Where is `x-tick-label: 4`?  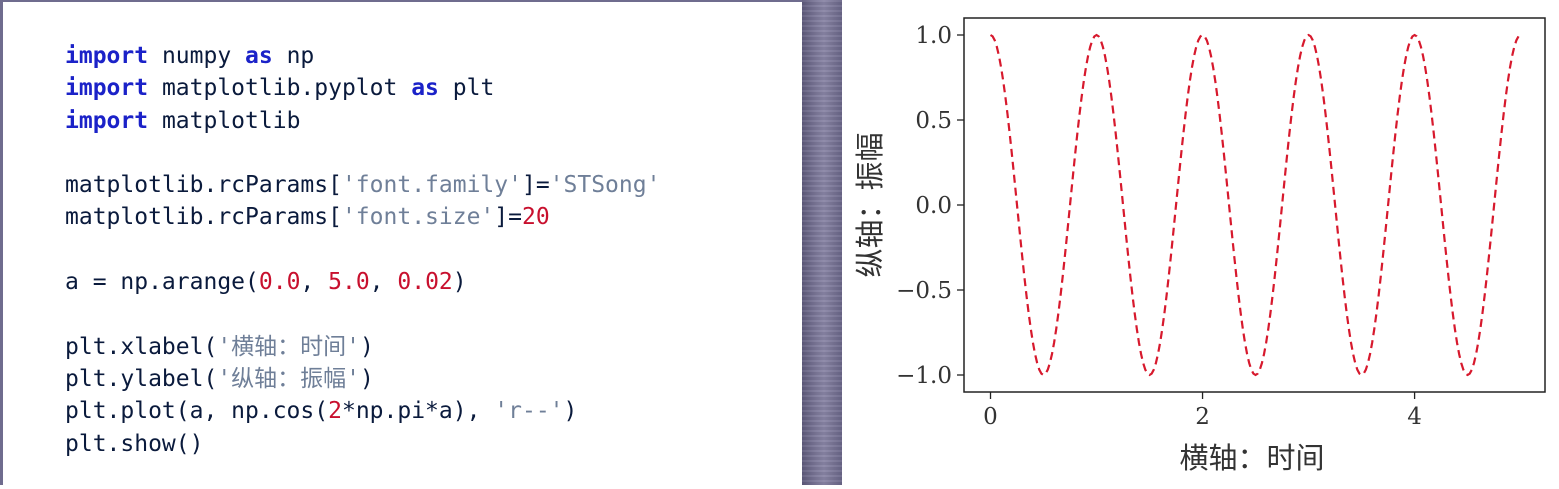 x-tick-label: 4 is located at coordinates (1414, 417).